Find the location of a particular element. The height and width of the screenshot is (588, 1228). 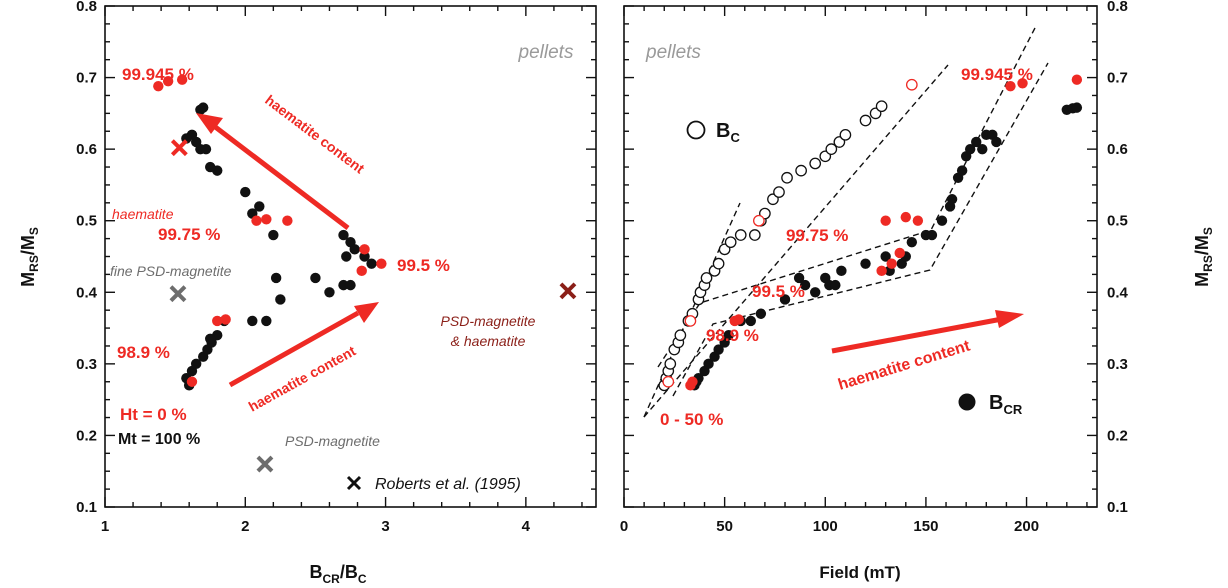

legend-bc-marker is located at coordinates (696, 130).